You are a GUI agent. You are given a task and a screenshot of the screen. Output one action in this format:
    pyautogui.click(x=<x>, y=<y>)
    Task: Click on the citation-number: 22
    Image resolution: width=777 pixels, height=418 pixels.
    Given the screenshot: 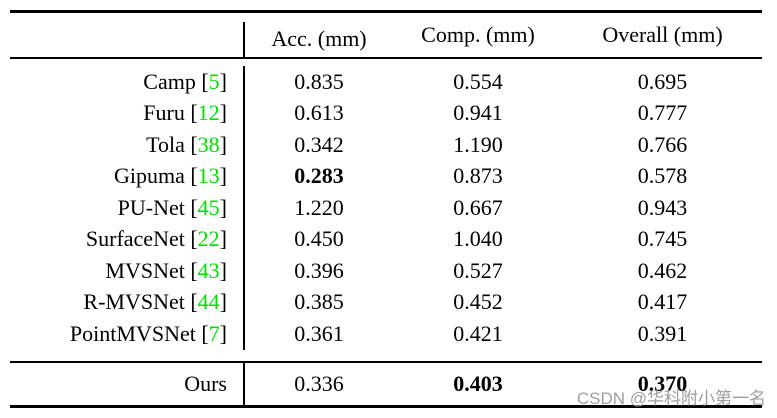 What is the action you would take?
    pyautogui.click(x=208, y=239)
    